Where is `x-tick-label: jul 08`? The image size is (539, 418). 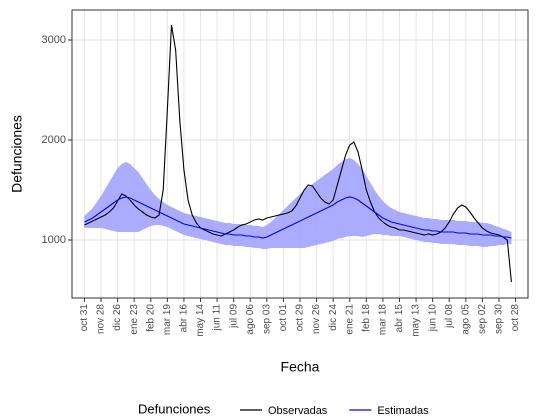
x-tick-label: jul 08 is located at coordinates (449, 316).